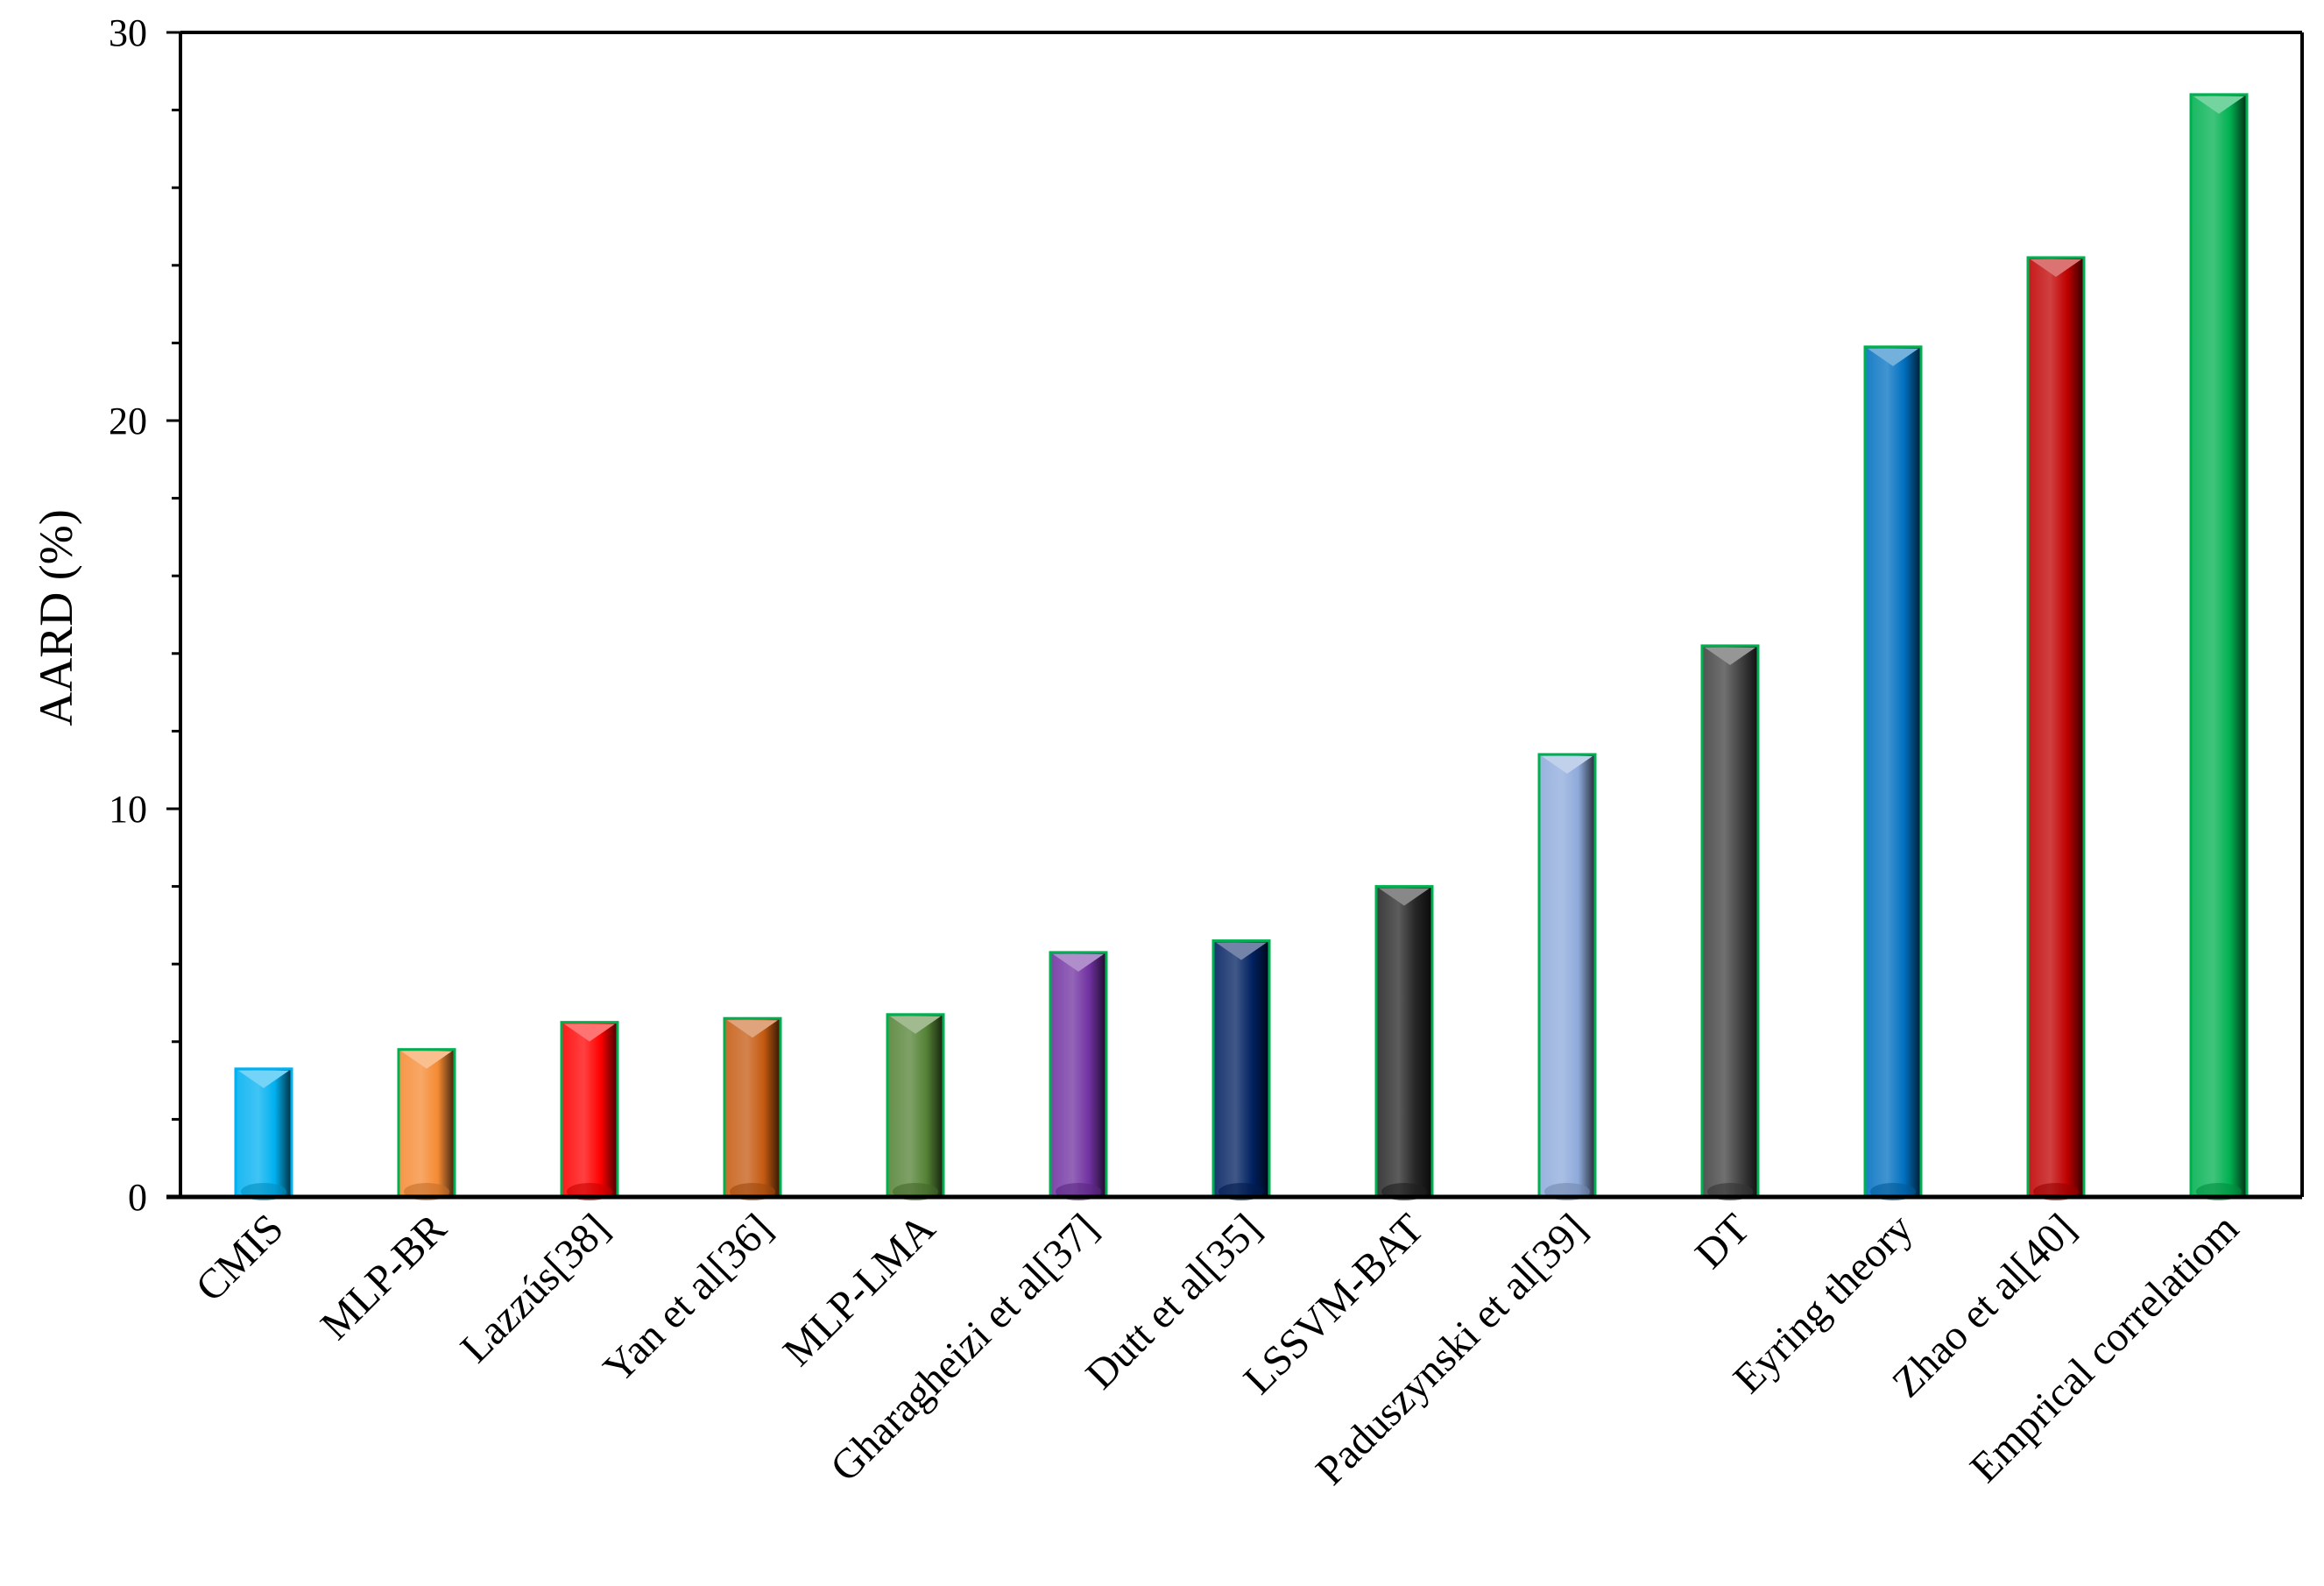  I want to click on y-tick-label: 0, so click(137, 1197).